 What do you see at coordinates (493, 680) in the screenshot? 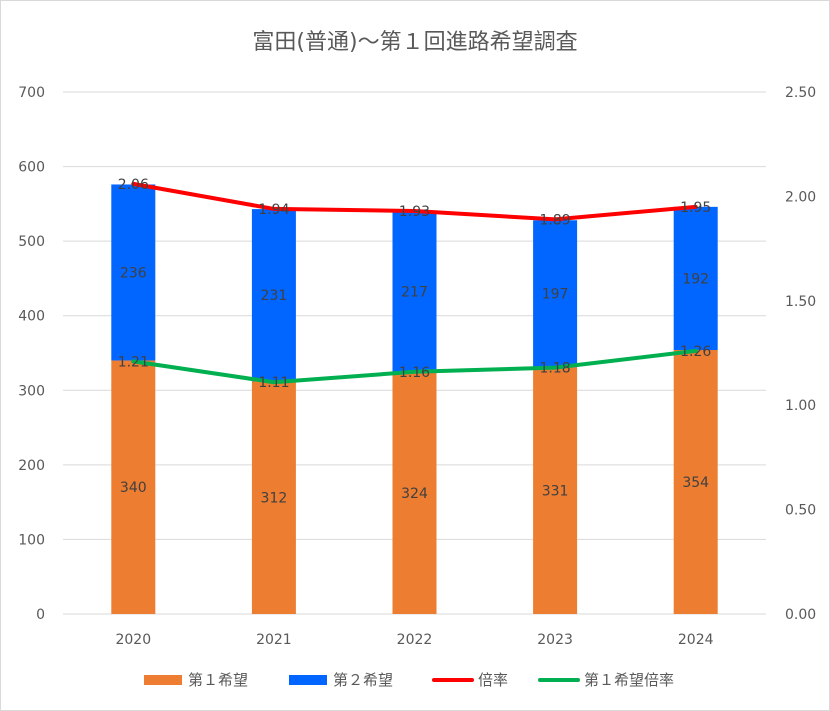
I see `legend-label: 倍率` at bounding box center [493, 680].